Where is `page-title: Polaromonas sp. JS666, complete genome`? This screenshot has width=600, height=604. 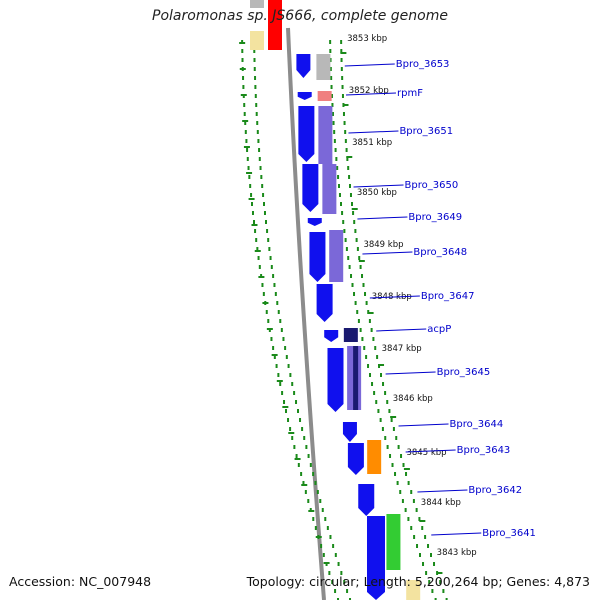
page-title: Polaromonas sp. JS666, complete genome is located at coordinates (300, 16).